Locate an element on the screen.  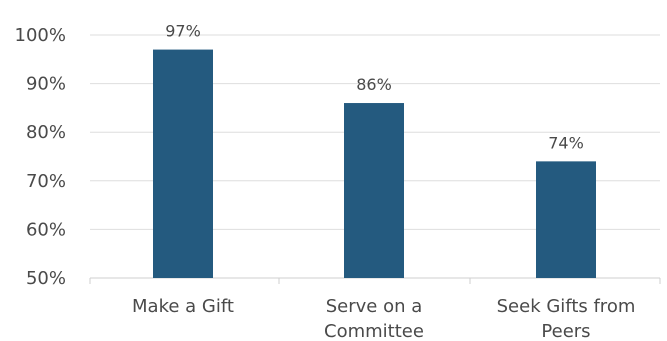
x-category-label-line: Peers is located at coordinates (565, 331).